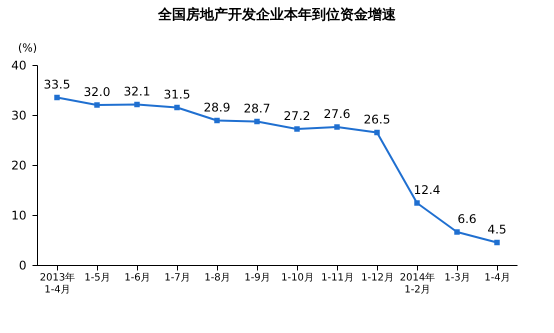 The width and height of the screenshot is (554, 333). Describe the element at coordinates (497, 278) in the screenshot. I see `x-tick-label: 1-4月` at that location.